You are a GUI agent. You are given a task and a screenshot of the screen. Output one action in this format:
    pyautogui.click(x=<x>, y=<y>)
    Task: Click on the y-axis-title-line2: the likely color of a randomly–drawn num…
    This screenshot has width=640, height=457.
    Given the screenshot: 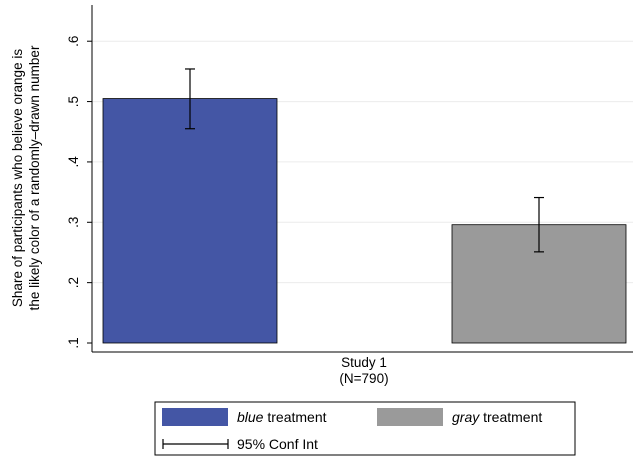 What is the action you would take?
    pyautogui.click(x=34, y=177)
    